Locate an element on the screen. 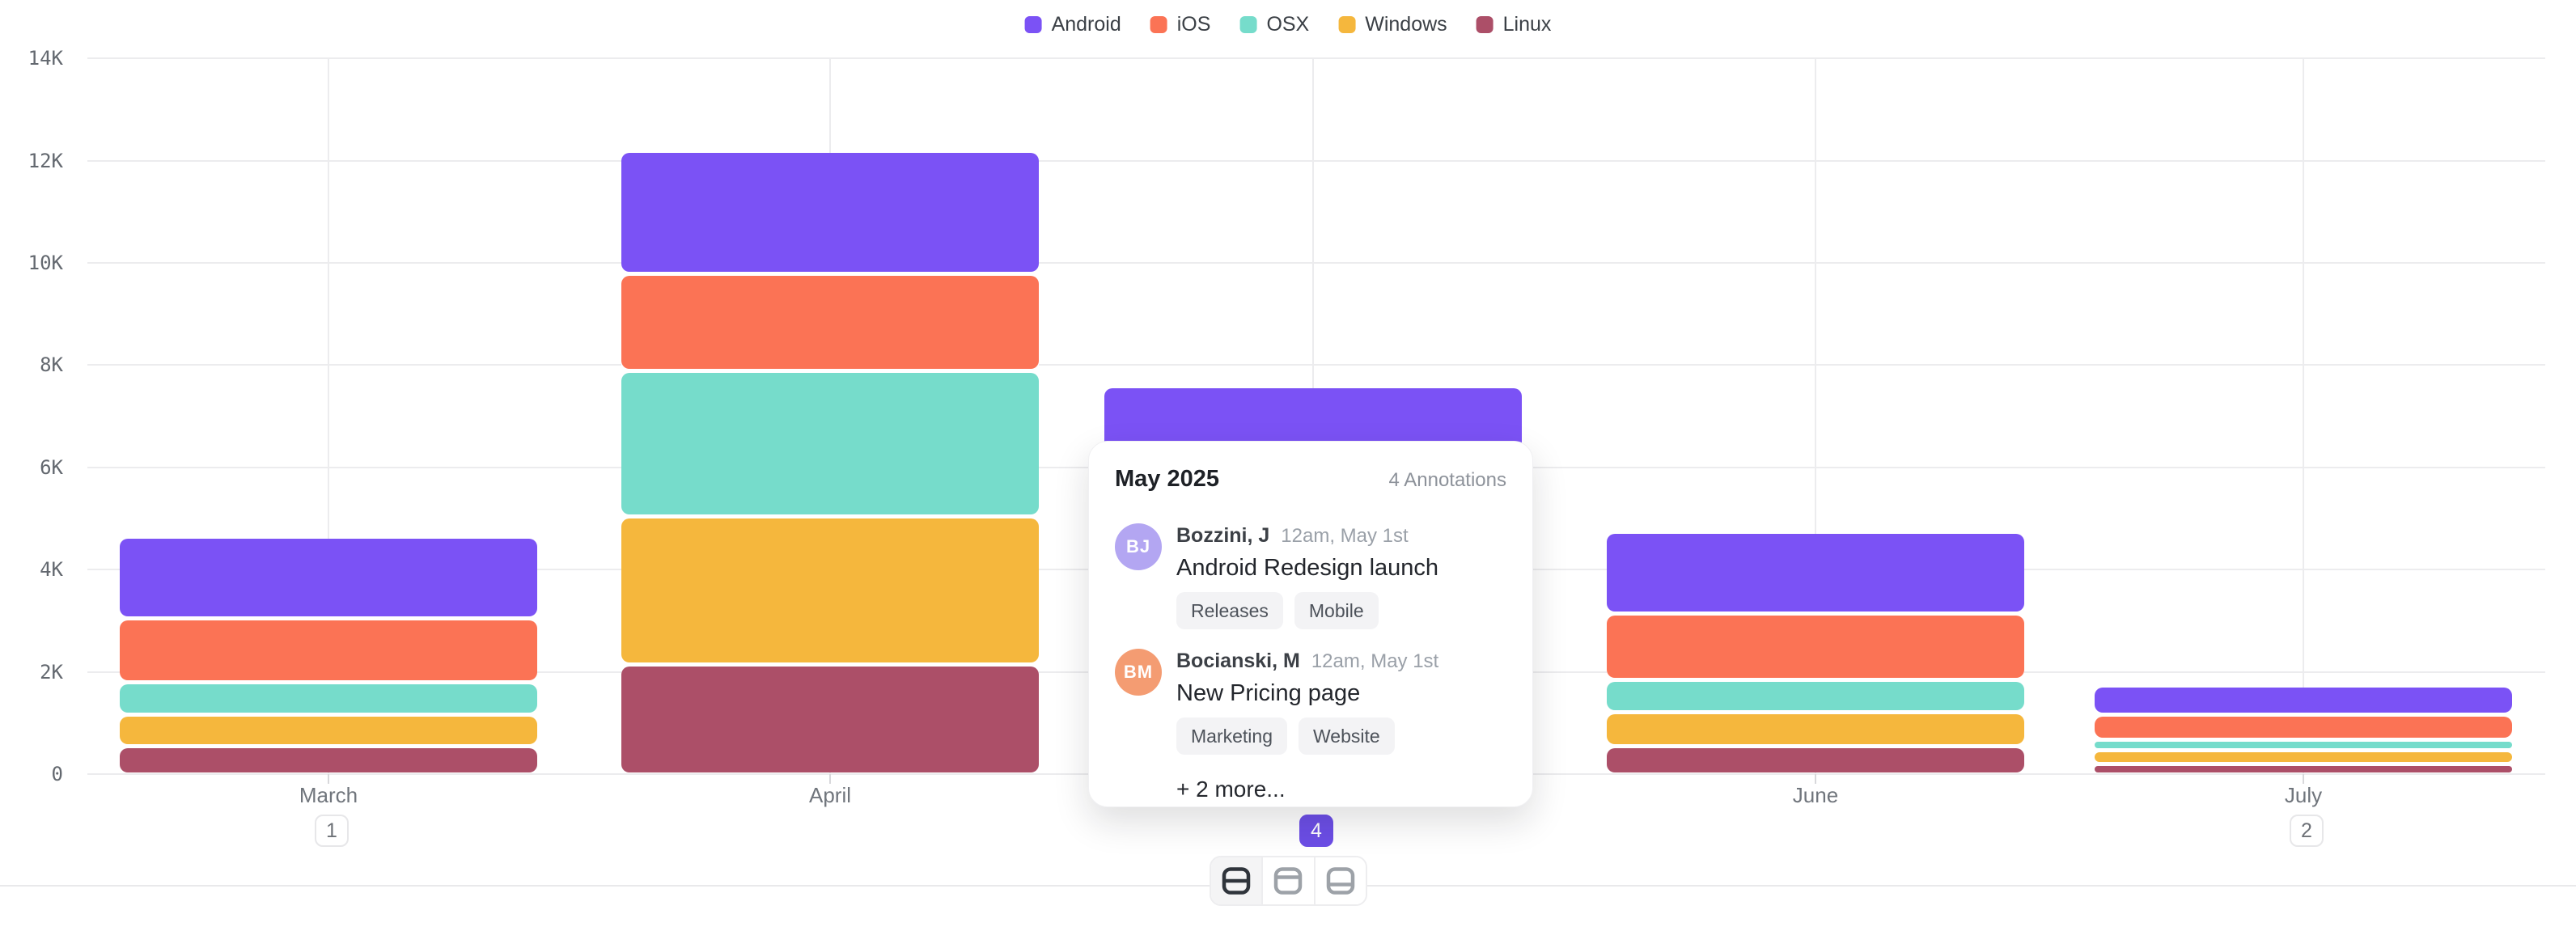  x-axis-label-march: March is located at coordinates (328, 795).